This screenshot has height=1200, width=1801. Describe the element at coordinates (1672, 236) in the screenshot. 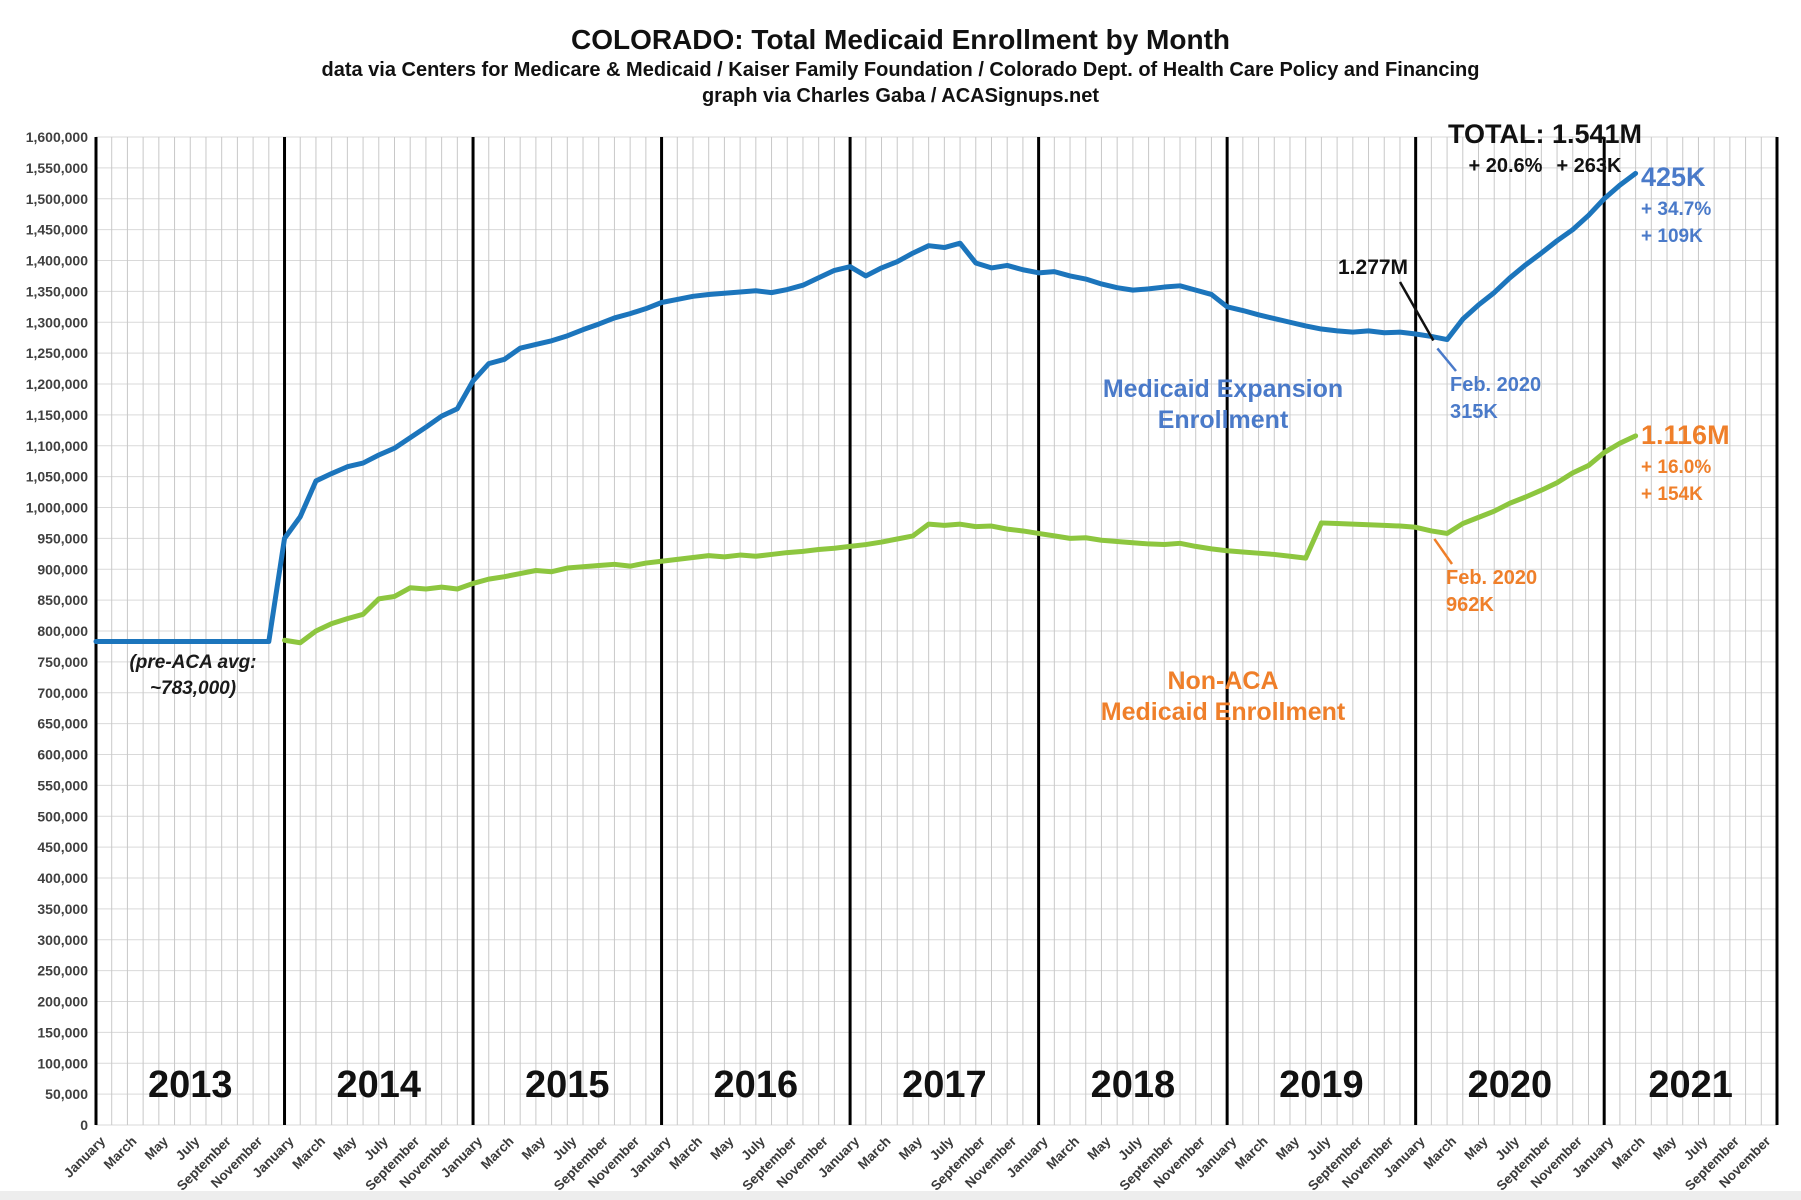

I see `expansion-end-delta: + 109K` at that location.